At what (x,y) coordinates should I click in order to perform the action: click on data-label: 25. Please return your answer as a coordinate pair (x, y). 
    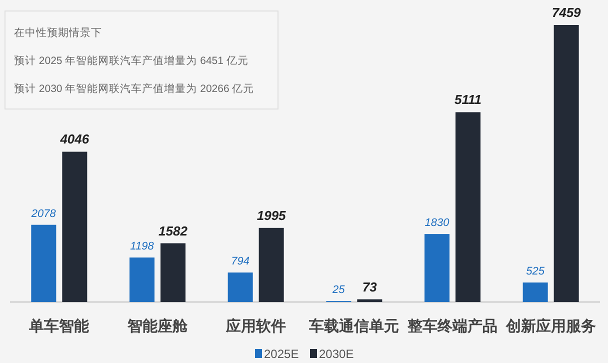
    Looking at the image, I should click on (339, 290).